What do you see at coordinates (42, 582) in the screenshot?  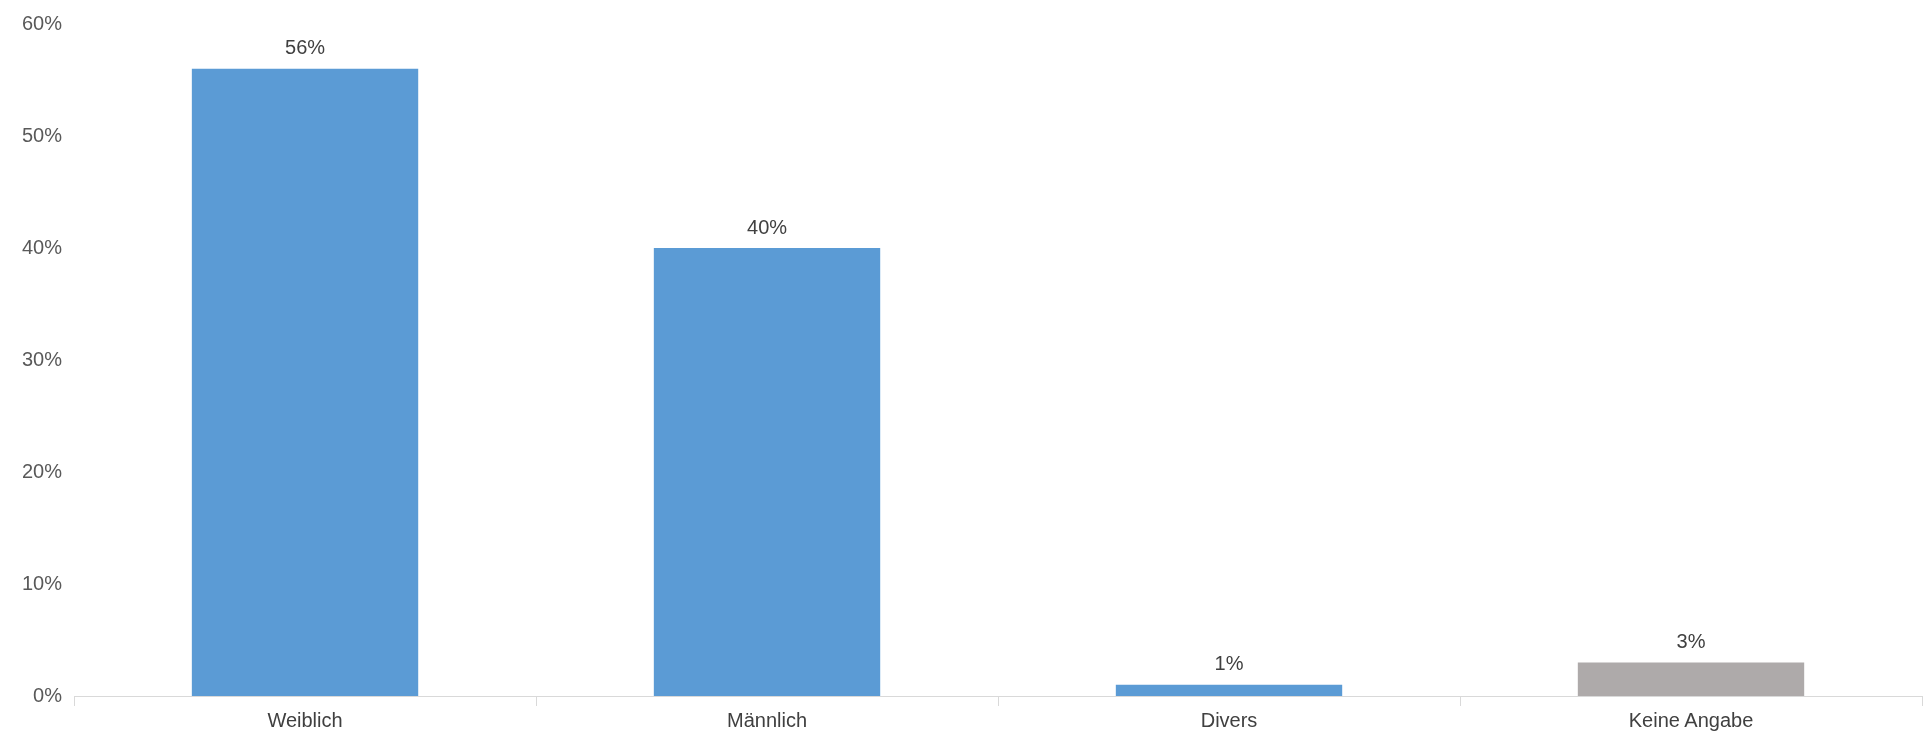 I see `y-tick-label: 10%` at bounding box center [42, 582].